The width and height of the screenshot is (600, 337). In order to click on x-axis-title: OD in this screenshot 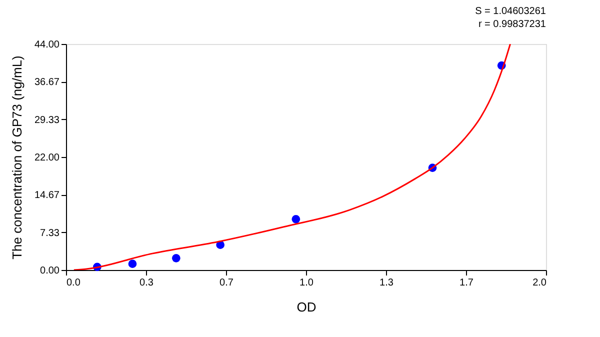, I will do `click(306, 307)`.